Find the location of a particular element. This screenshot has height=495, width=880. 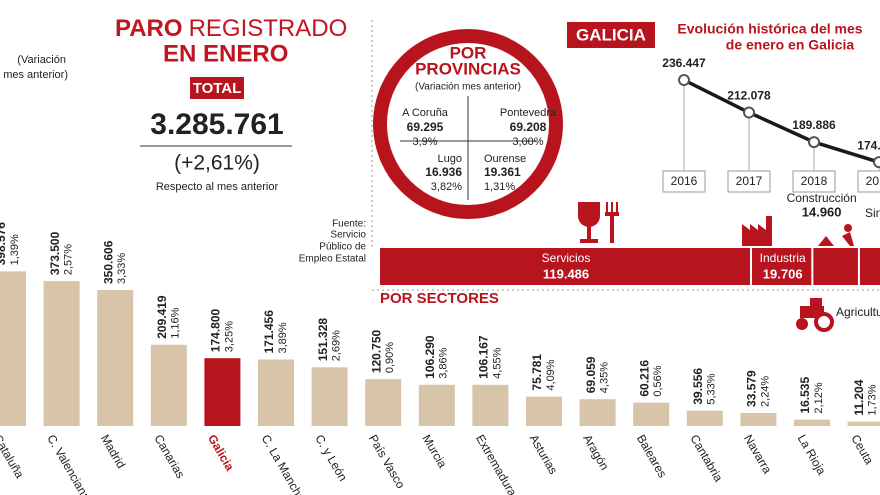

value-label: 236.447 is located at coordinates (684, 63).